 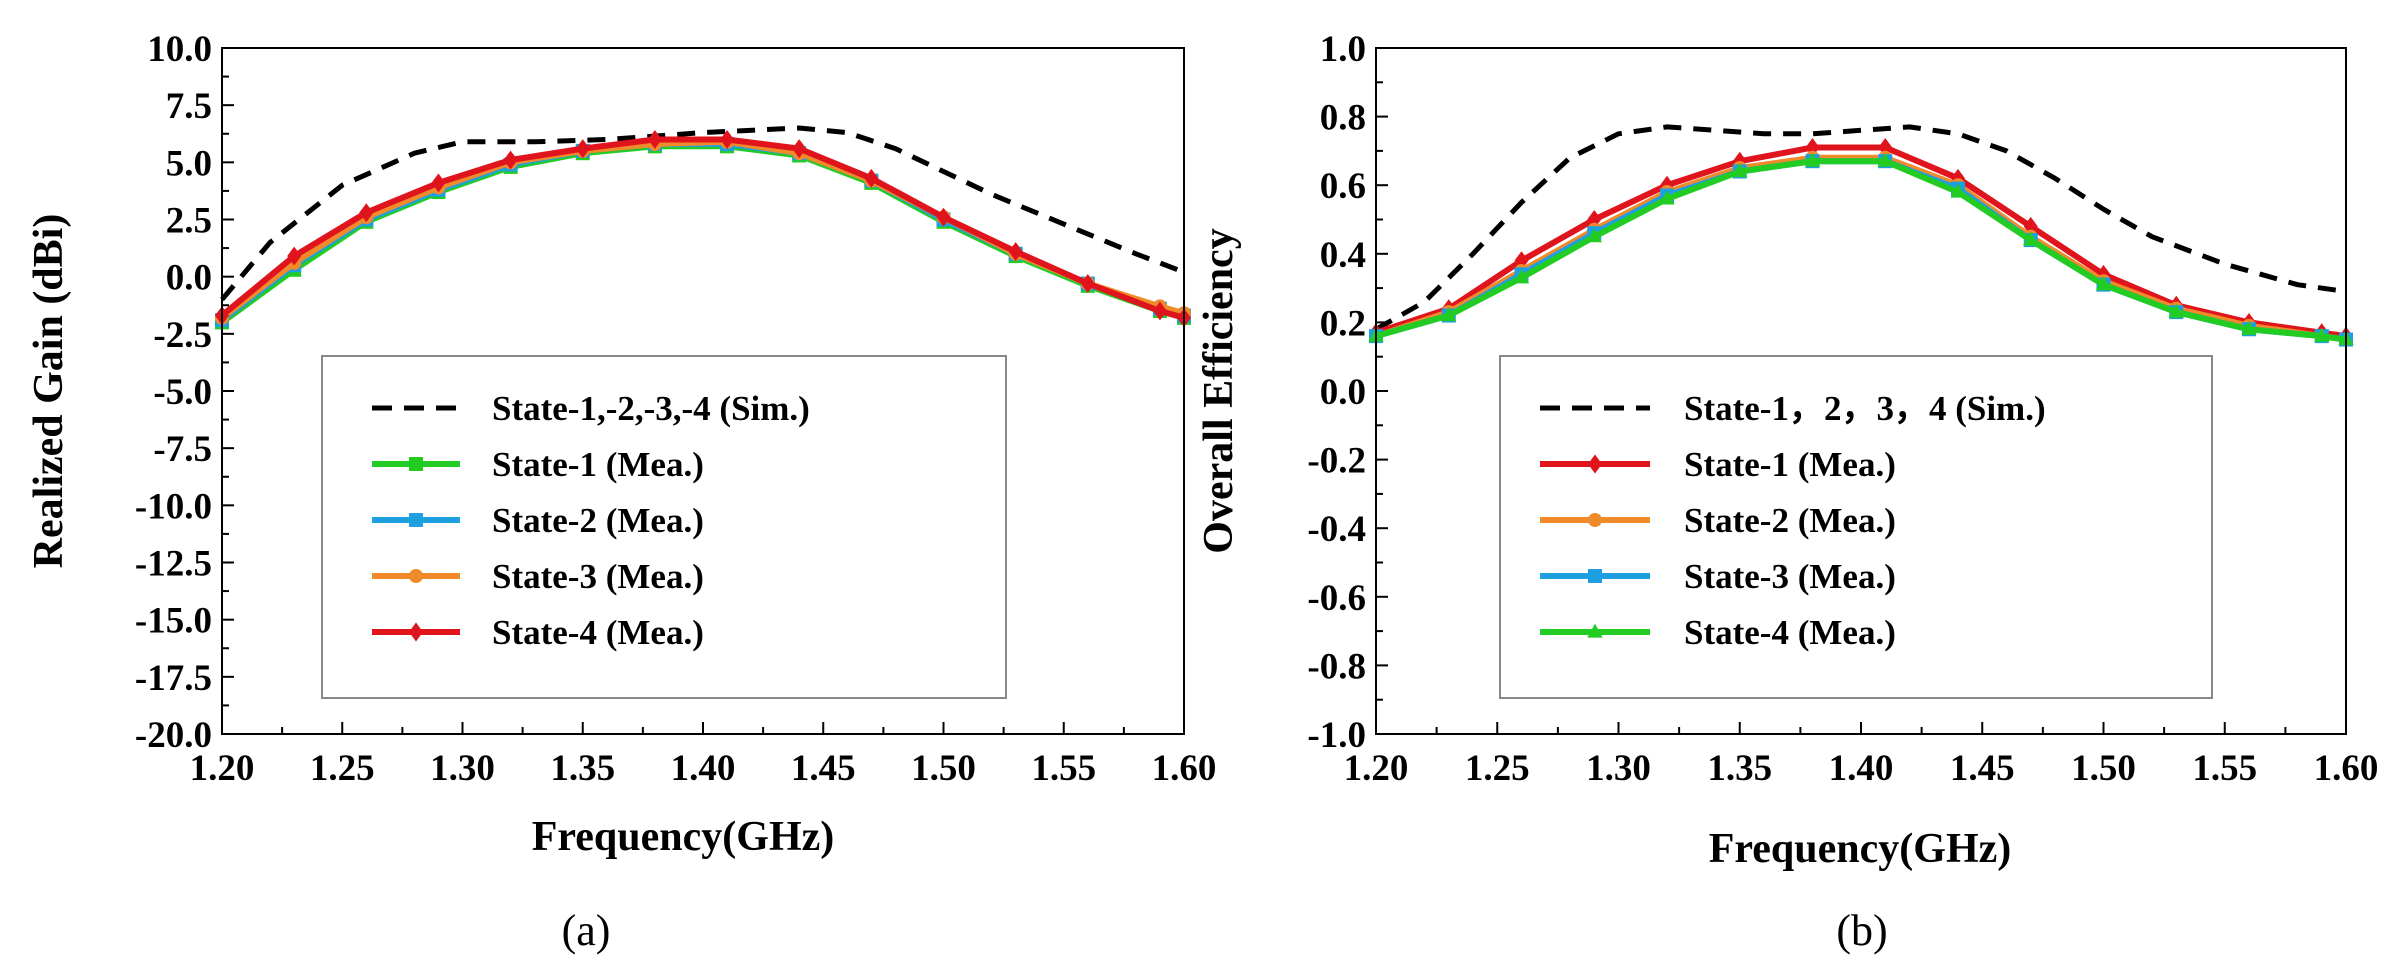 What do you see at coordinates (598, 576) in the screenshot?
I see `legend-label-a-3: State-3 (Mea.)` at bounding box center [598, 576].